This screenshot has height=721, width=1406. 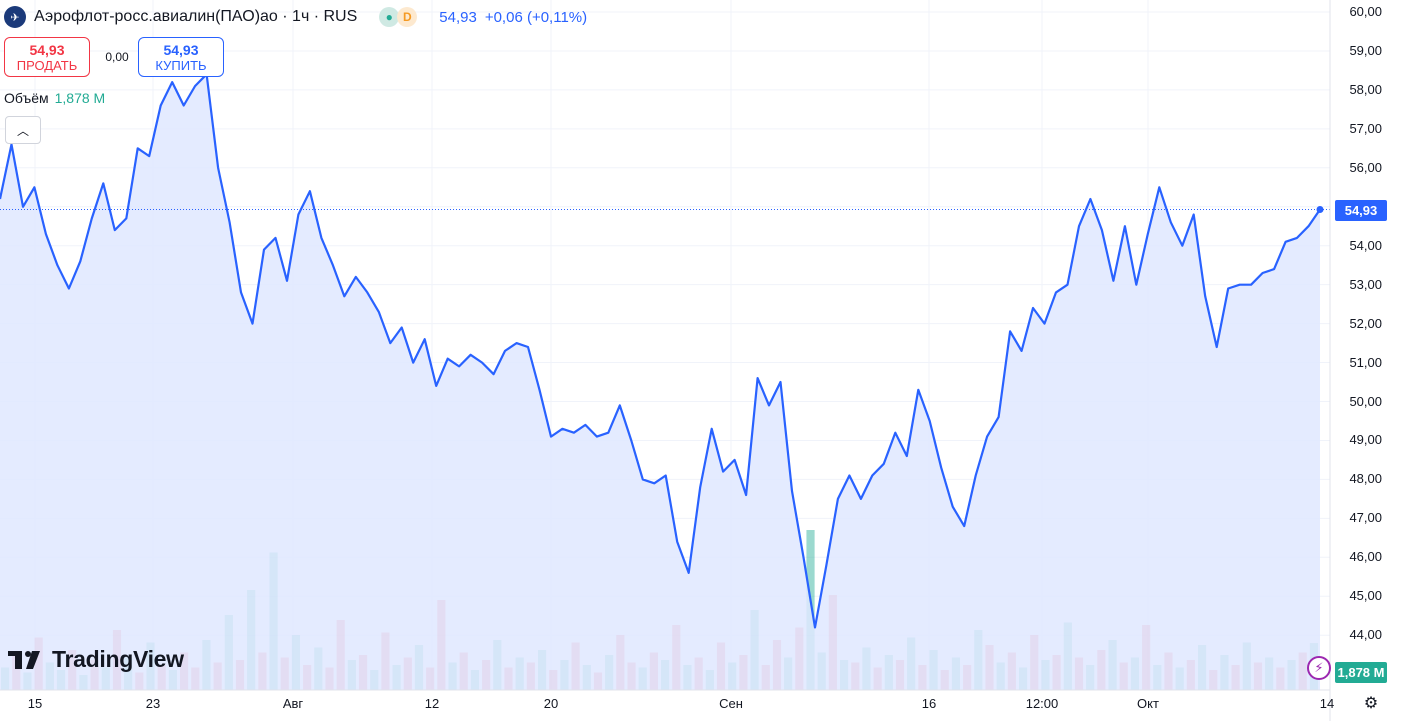 What do you see at coordinates (26, 98) in the screenshot?
I see `volume-label: Объём` at bounding box center [26, 98].